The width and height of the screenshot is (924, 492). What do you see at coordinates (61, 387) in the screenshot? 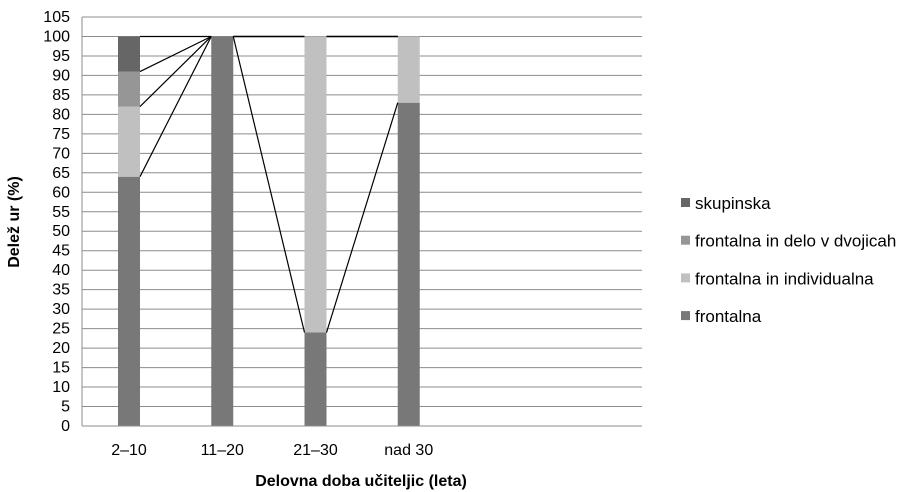
I see `y-tick-label: 10` at bounding box center [61, 387].